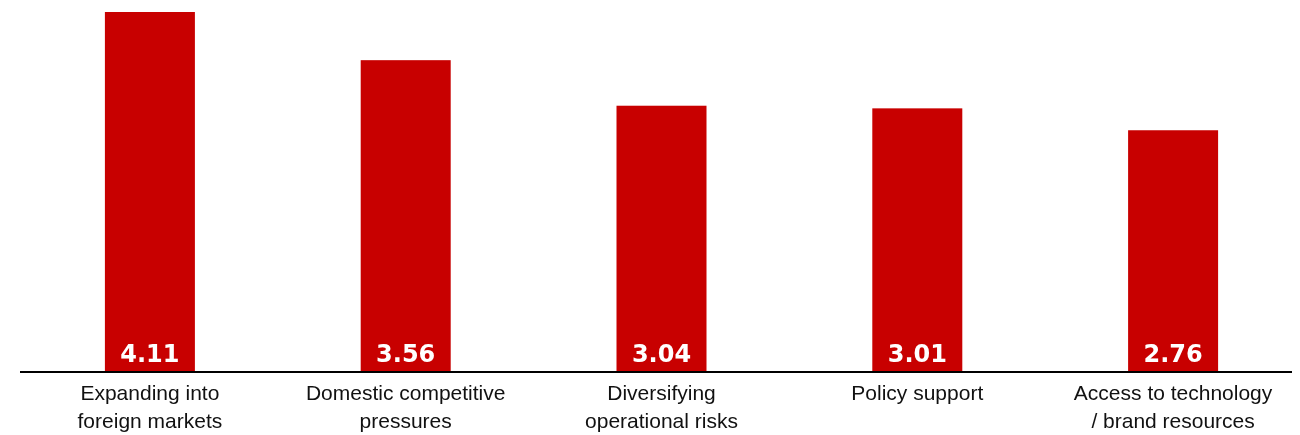 This screenshot has width=1300, height=435. What do you see at coordinates (661, 354) in the screenshot?
I see `data-label: 3.04` at bounding box center [661, 354].